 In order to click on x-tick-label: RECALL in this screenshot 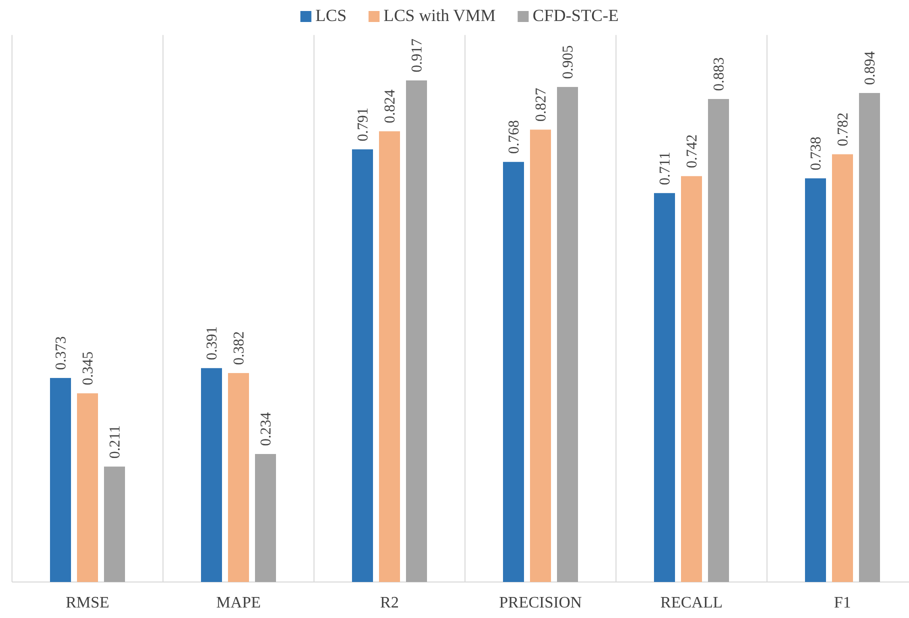, I will do `click(691, 603)`.